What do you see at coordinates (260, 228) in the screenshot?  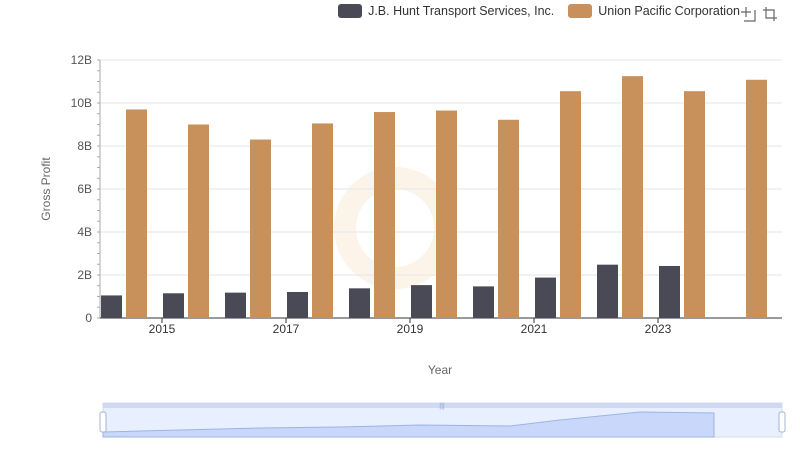 I see `bar-unionpacific-2016` at bounding box center [260, 228].